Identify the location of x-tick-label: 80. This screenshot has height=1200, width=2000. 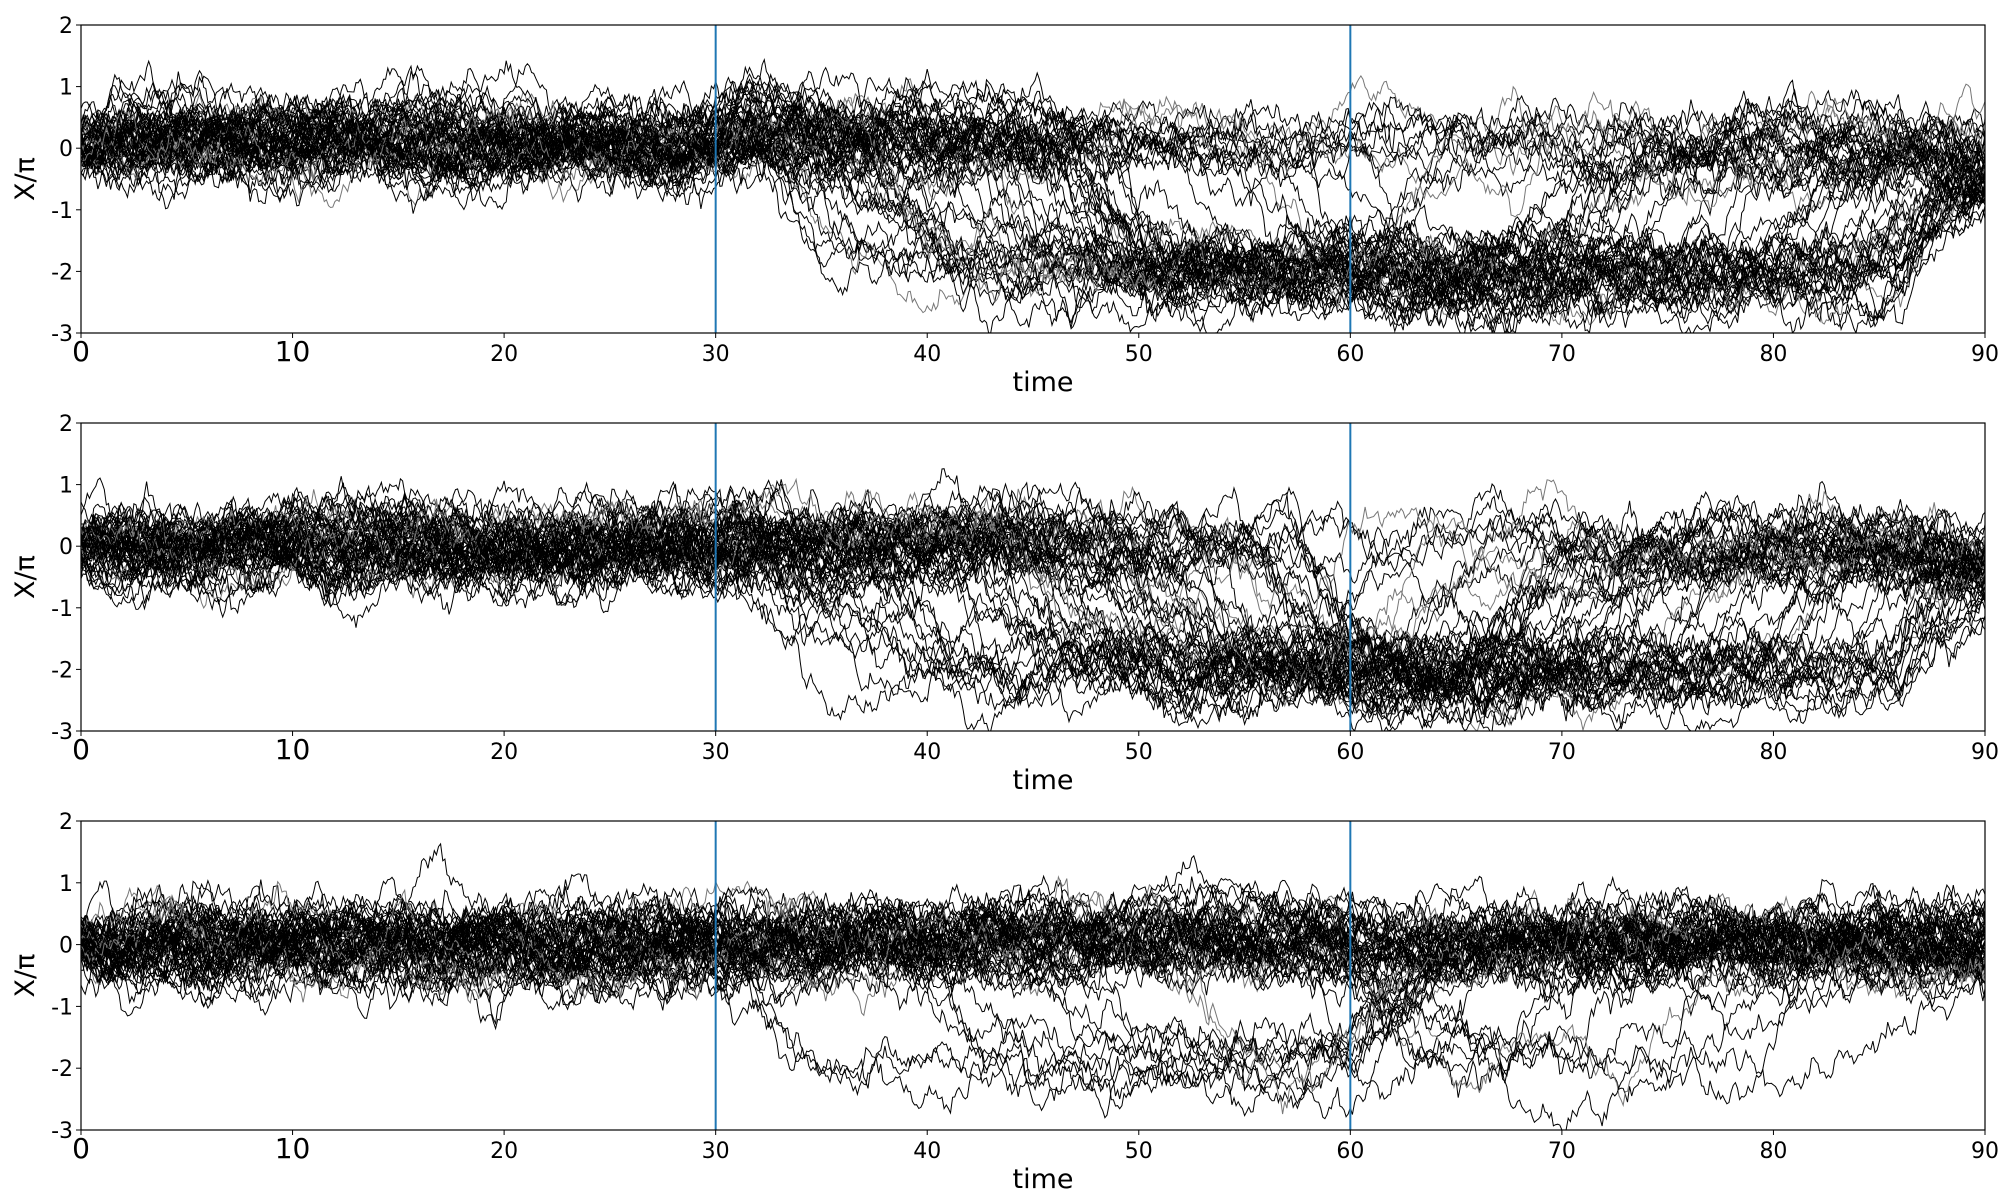
(1773, 1151).